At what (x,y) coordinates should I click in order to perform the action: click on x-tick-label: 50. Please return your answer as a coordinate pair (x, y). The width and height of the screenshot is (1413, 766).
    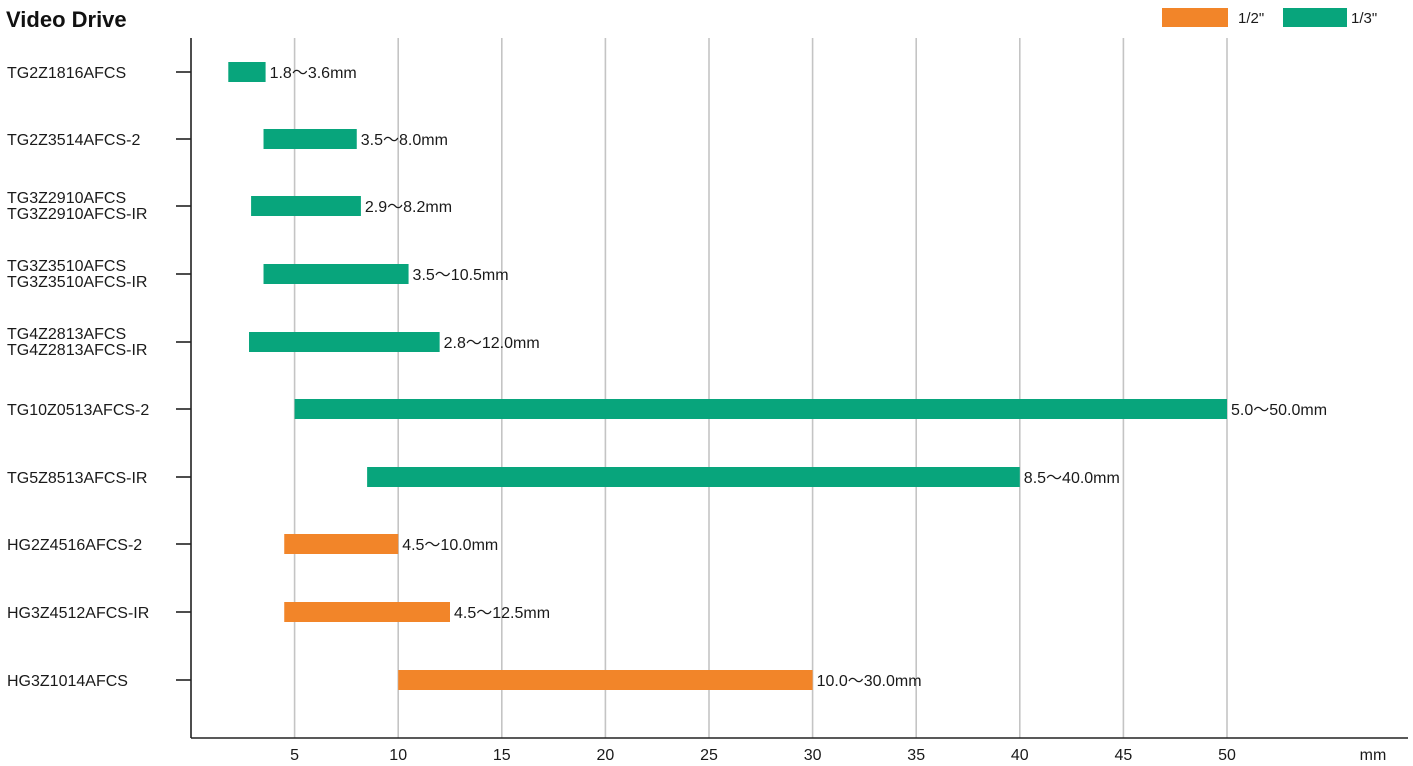
    Looking at the image, I should click on (1227, 755).